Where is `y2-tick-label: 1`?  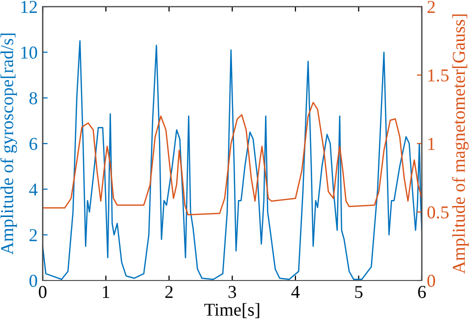
y2-tick-label: 1 is located at coordinates (431, 144).